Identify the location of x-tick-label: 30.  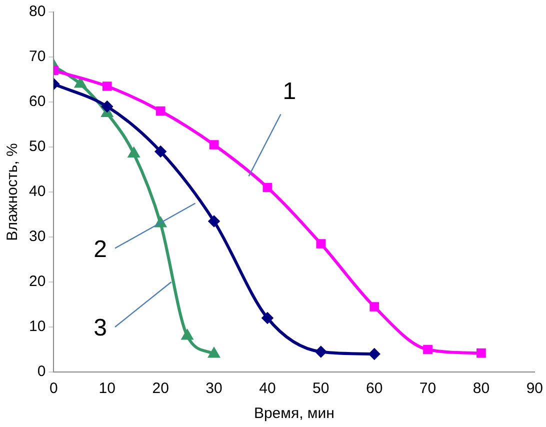
(214, 389).